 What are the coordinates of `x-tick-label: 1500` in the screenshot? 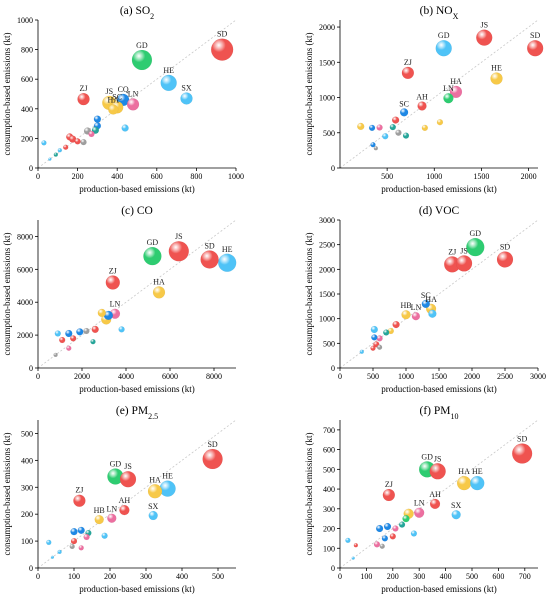 It's located at (439, 376).